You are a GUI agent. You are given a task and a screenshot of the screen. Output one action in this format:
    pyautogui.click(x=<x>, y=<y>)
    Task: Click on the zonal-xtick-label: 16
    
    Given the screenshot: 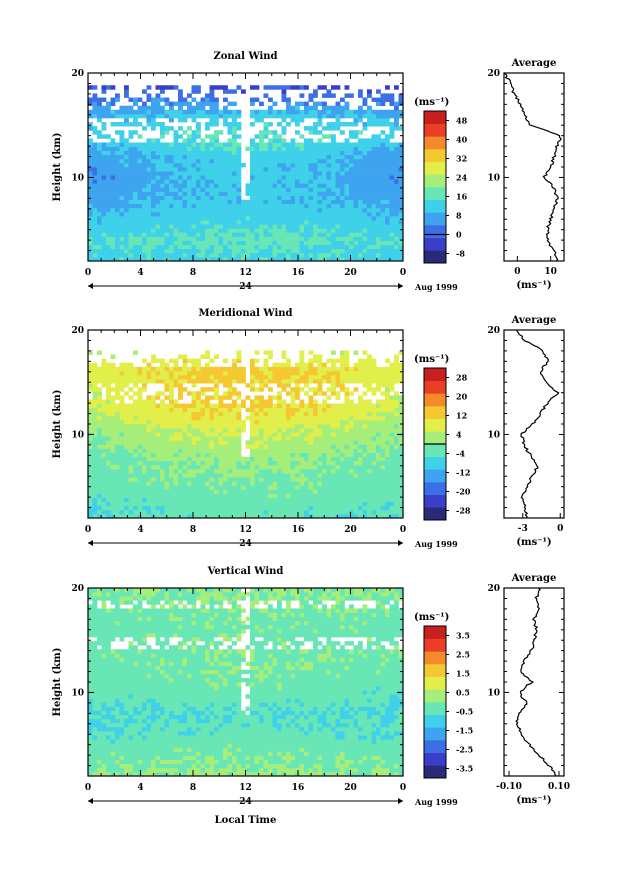 What is the action you would take?
    pyautogui.click(x=298, y=273)
    